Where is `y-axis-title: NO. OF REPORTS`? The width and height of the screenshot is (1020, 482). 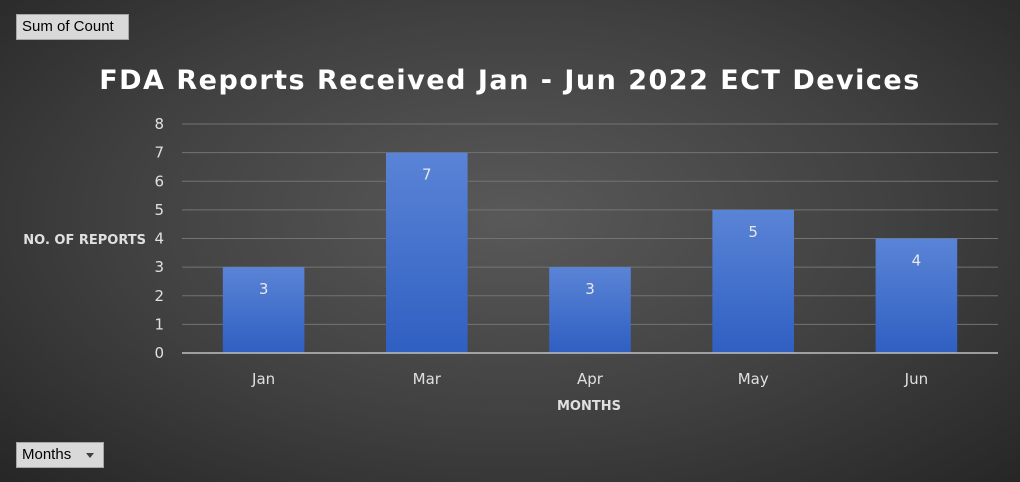
y-axis-title: NO. OF REPORTS is located at coordinates (84, 240).